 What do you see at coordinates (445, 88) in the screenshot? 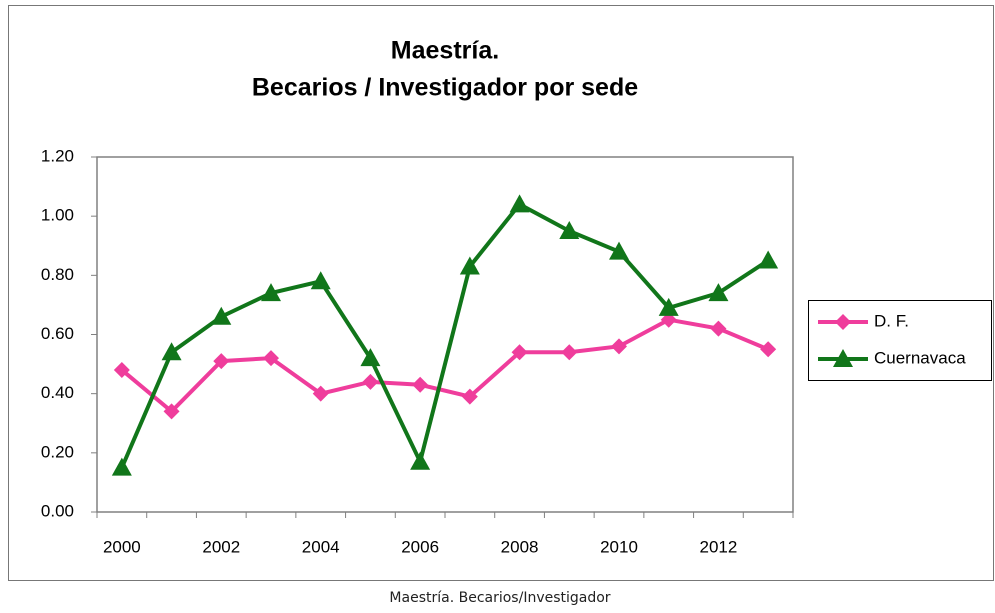
I see `chart-title: Becarios / Investigador por sede` at bounding box center [445, 88].